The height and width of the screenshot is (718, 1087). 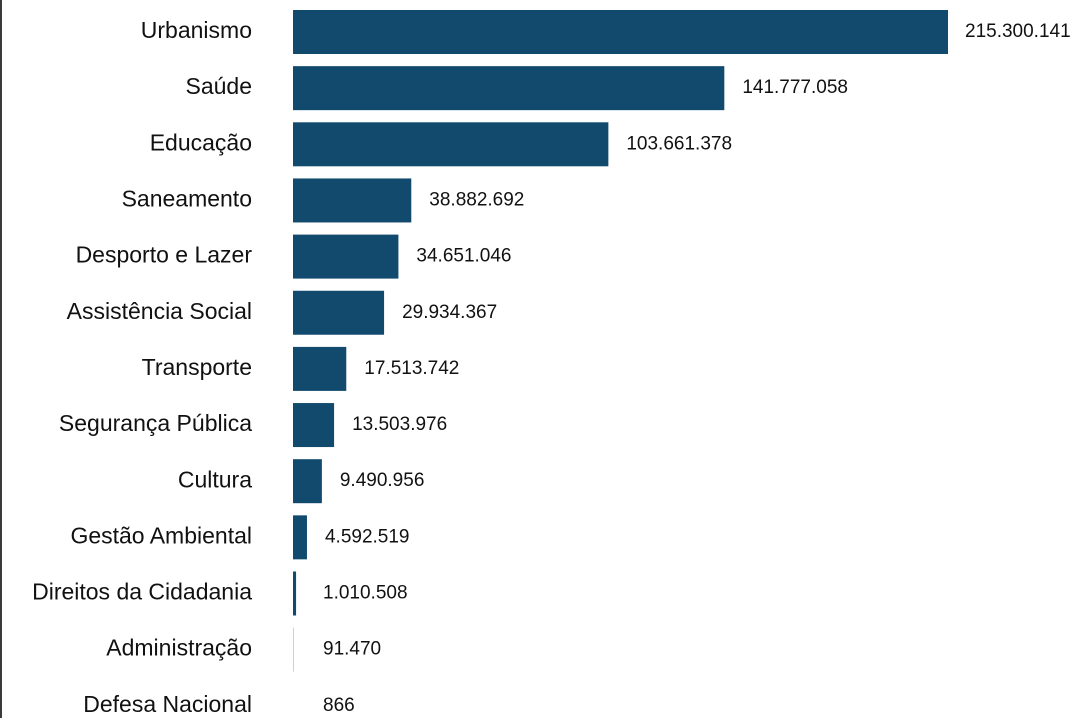 I want to click on category-label: Educação, so click(x=201, y=142).